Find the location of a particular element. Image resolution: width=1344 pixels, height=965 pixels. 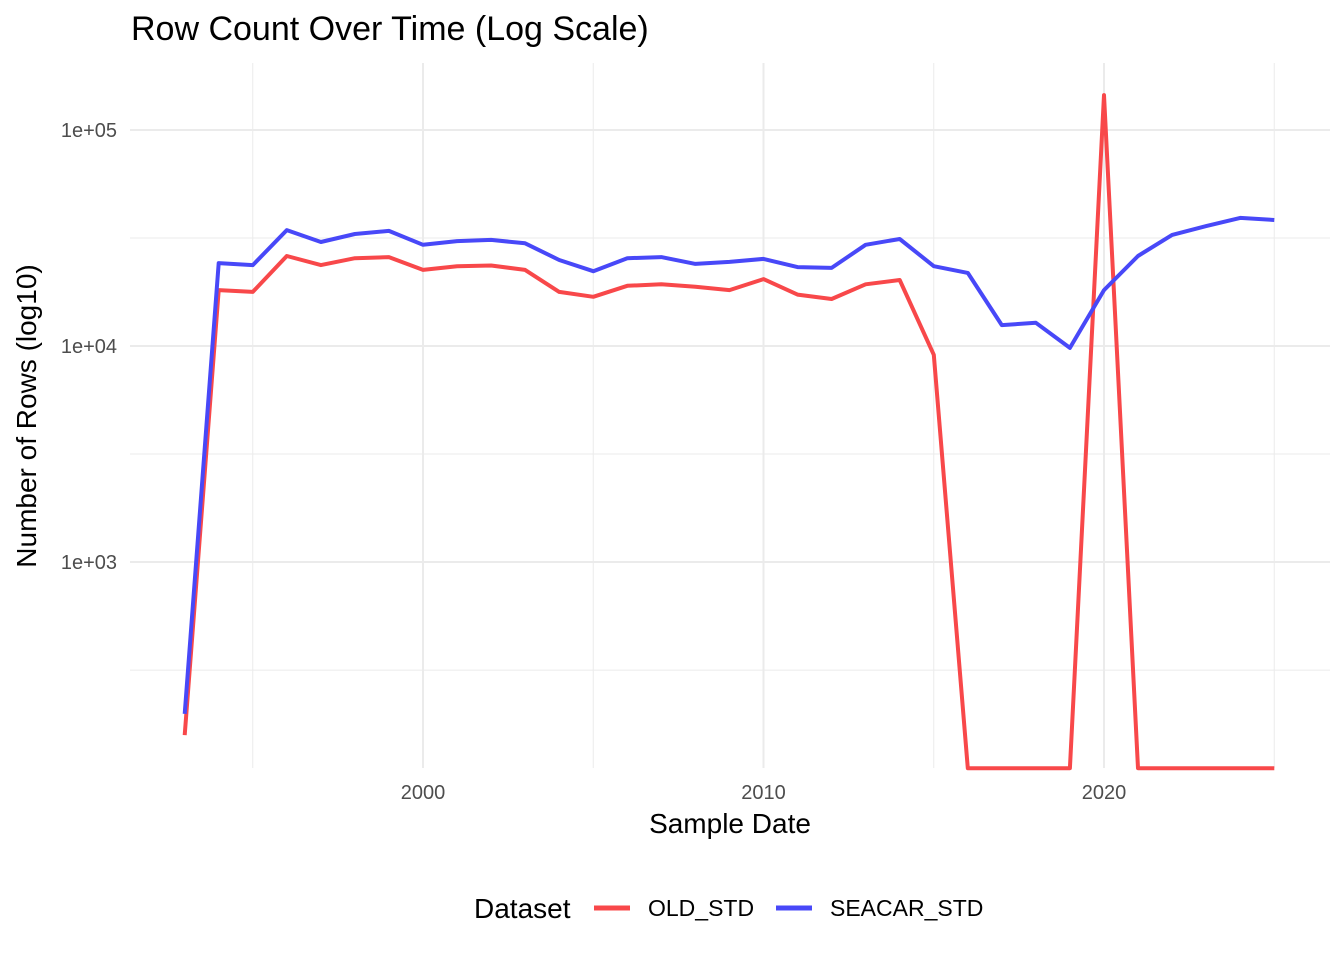

x-axis-label: Sample Date is located at coordinates (730, 823).